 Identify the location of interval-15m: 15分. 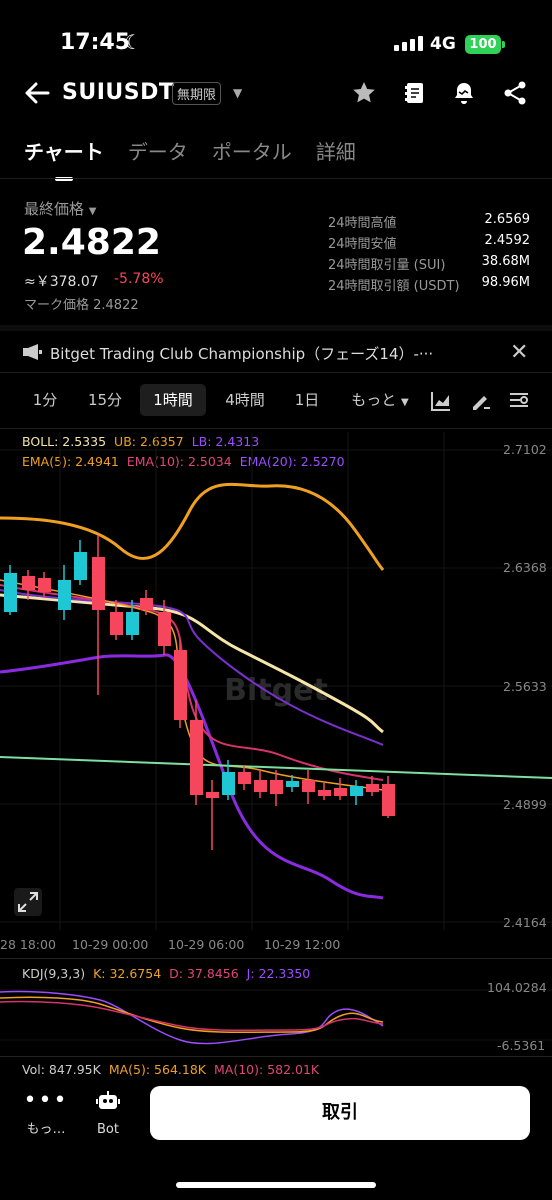
(105, 400).